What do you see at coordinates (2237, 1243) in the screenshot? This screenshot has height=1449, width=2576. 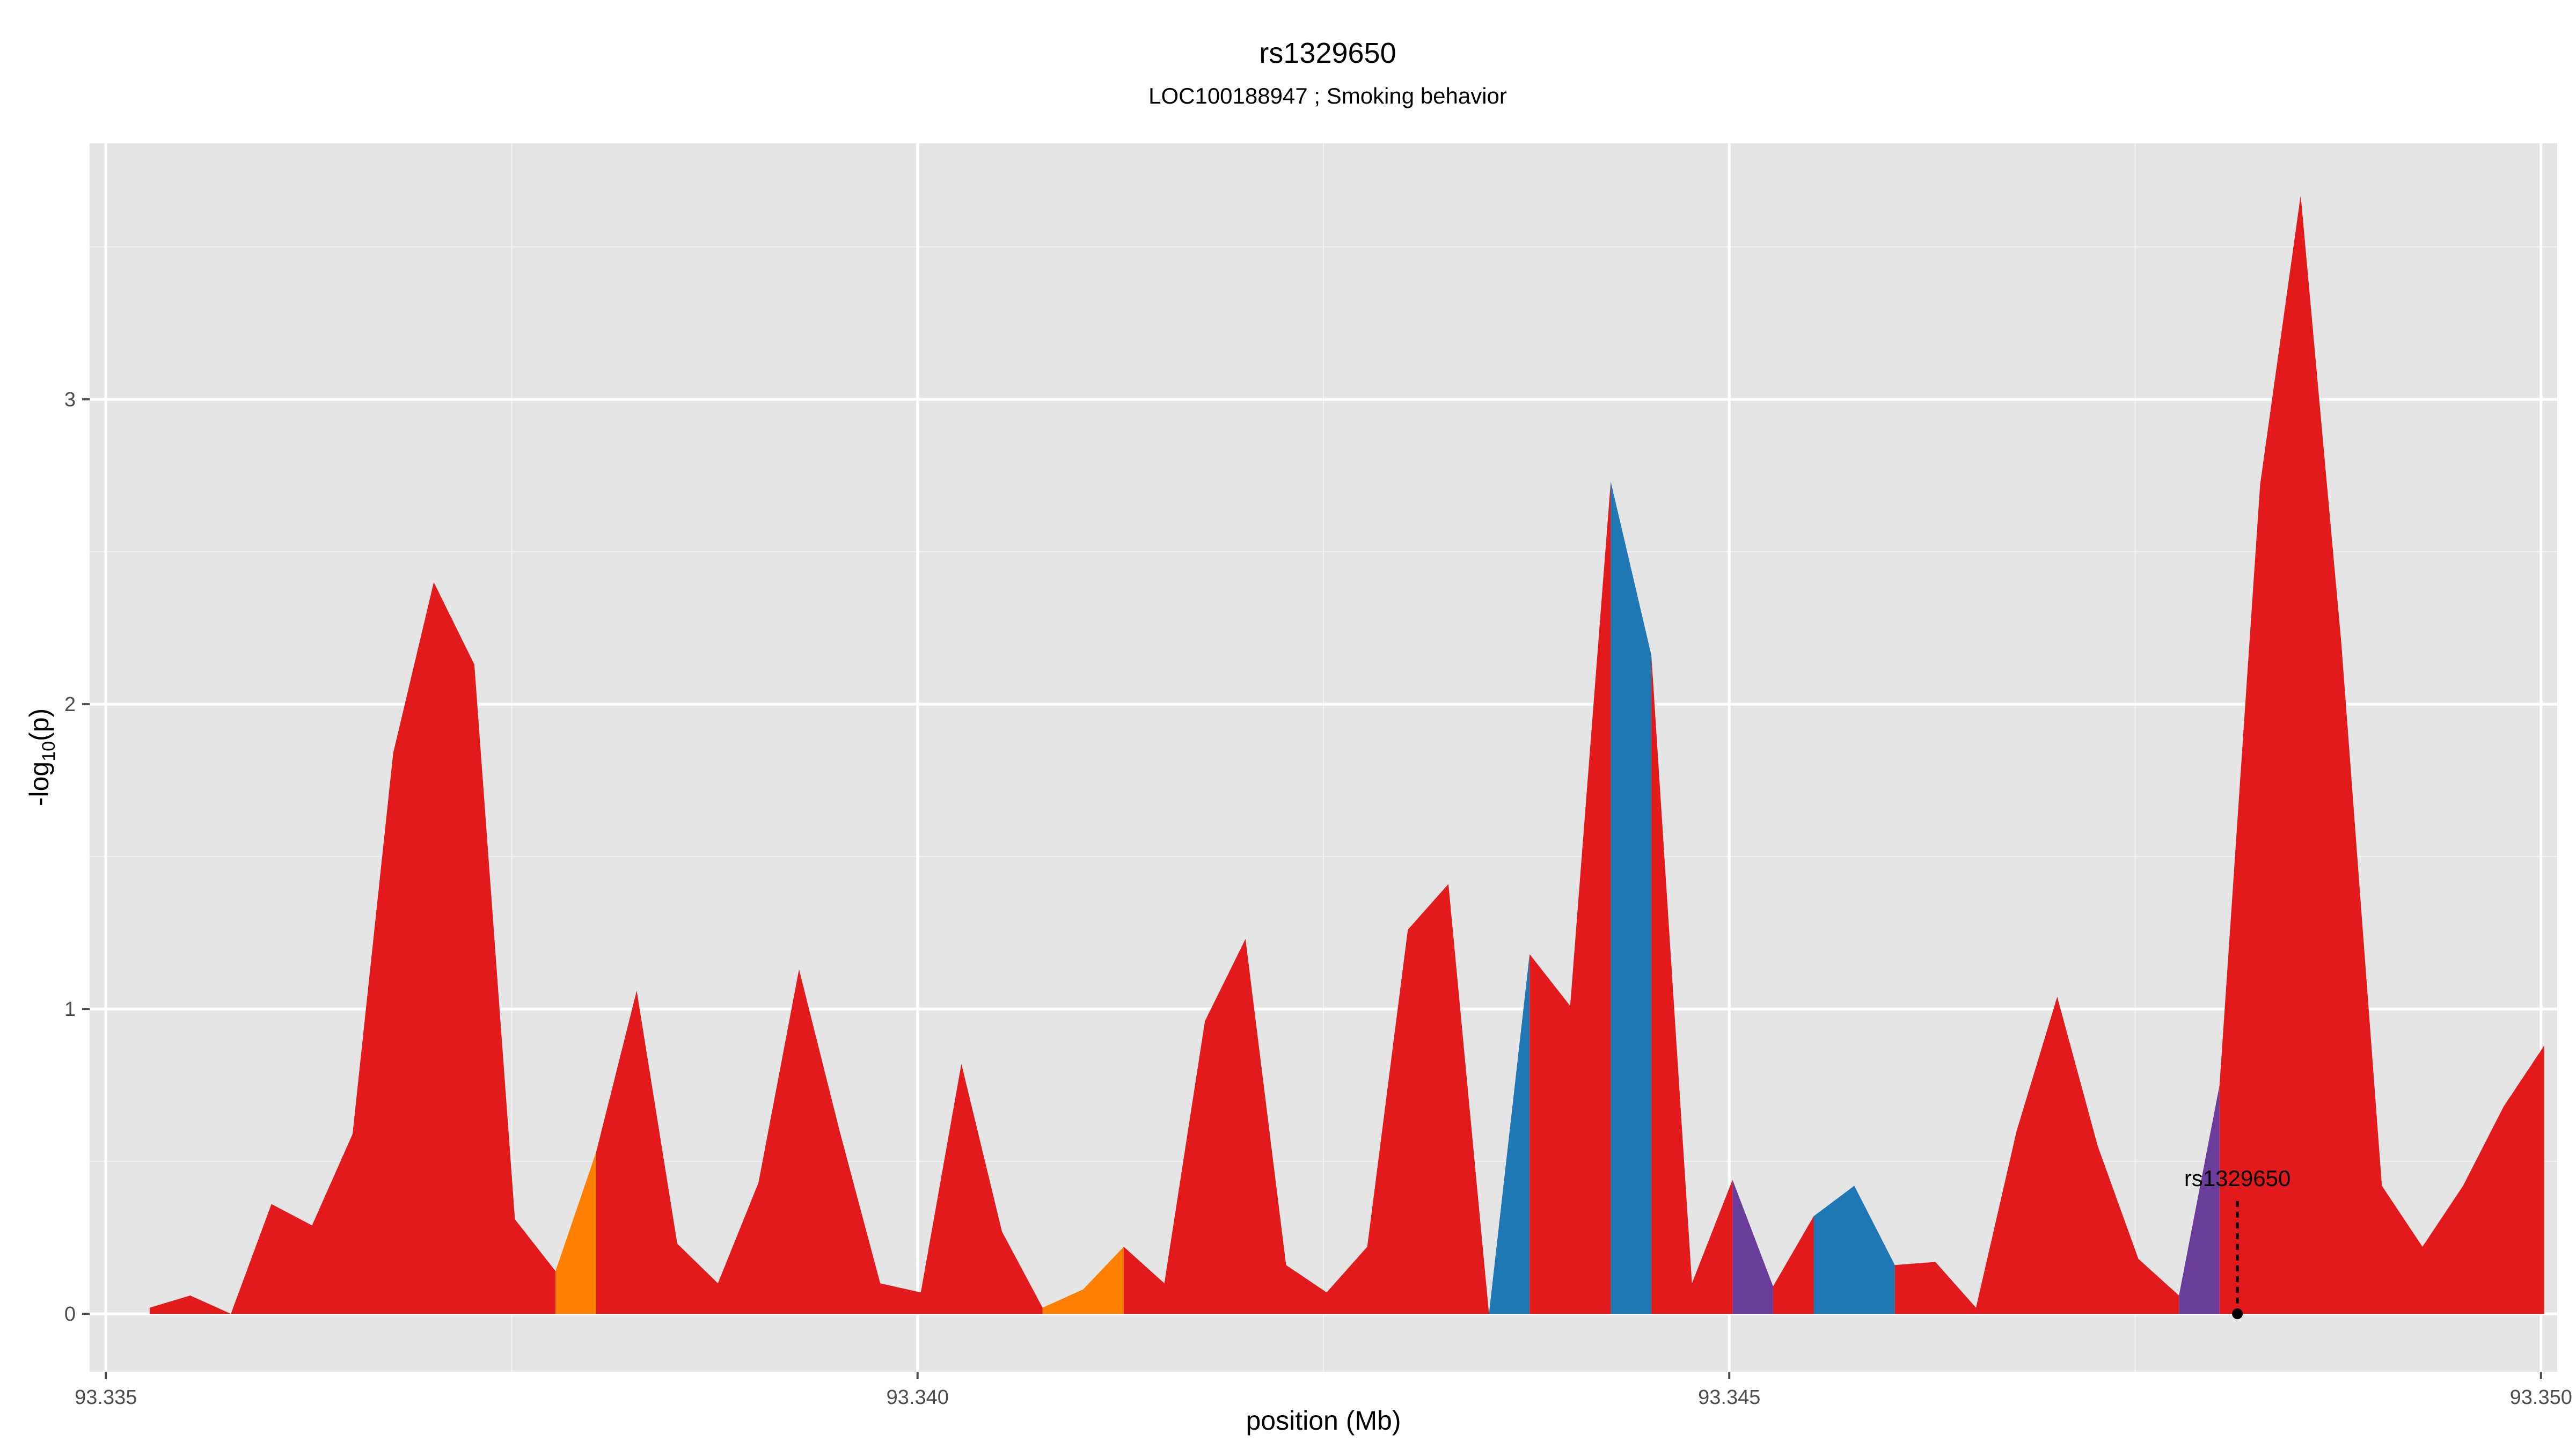 I see `snp-annotation: rs1329650` at bounding box center [2237, 1243].